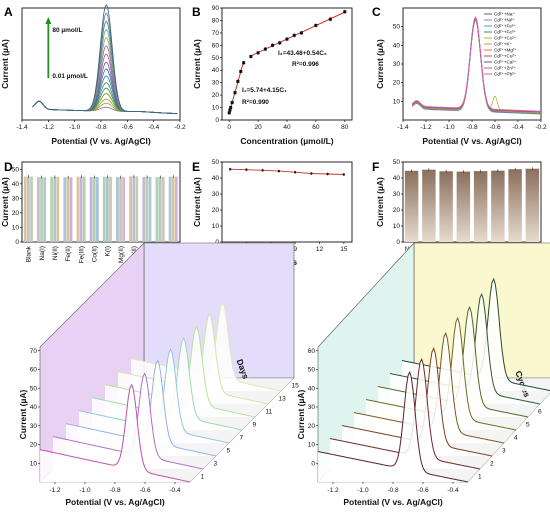 This screenshot has width=550, height=524. What do you see at coordinates (34, 426) in the screenshot?
I see `y-tick-label: 30` at bounding box center [34, 426].